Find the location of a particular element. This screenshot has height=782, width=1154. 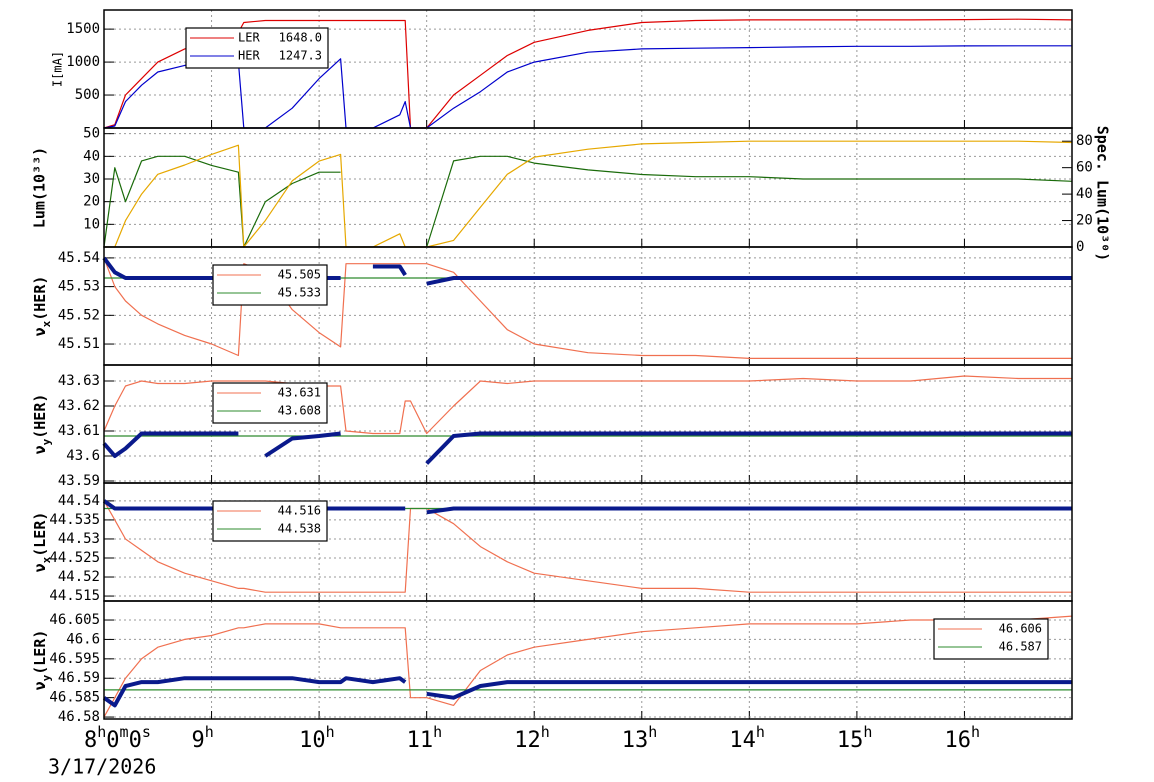

legend-label: LER is located at coordinates (249, 38).